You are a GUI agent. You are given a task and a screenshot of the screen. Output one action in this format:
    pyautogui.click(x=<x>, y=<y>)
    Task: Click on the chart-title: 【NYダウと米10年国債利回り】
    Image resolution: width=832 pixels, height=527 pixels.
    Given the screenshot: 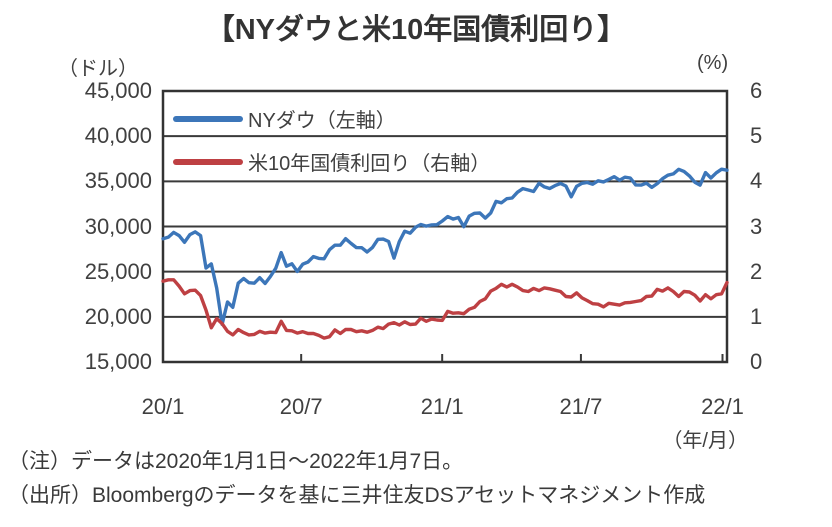 What is the action you would take?
    pyautogui.click(x=416, y=30)
    